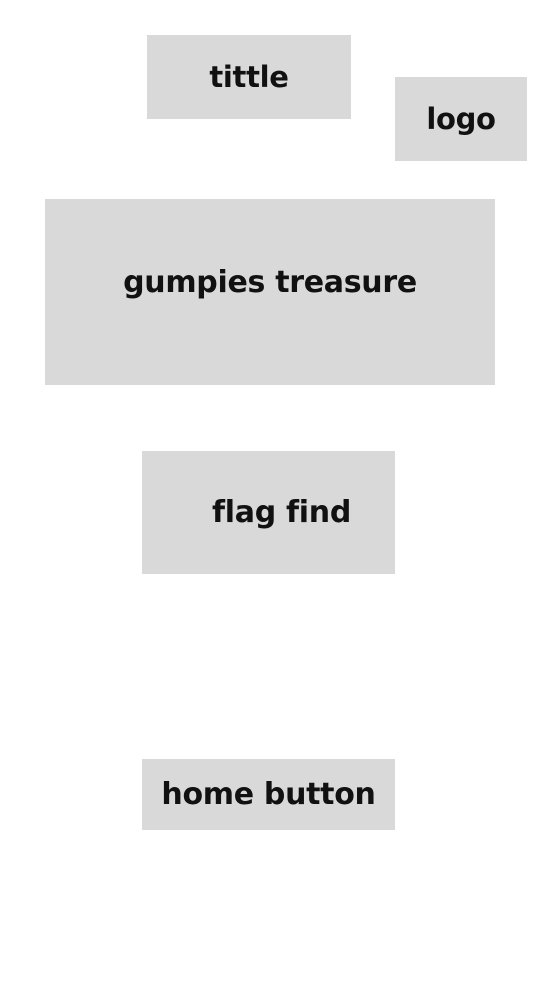 Image resolution: width=550 pixels, height=1000 pixels. I want to click on logo-label: logo, so click(461, 119).